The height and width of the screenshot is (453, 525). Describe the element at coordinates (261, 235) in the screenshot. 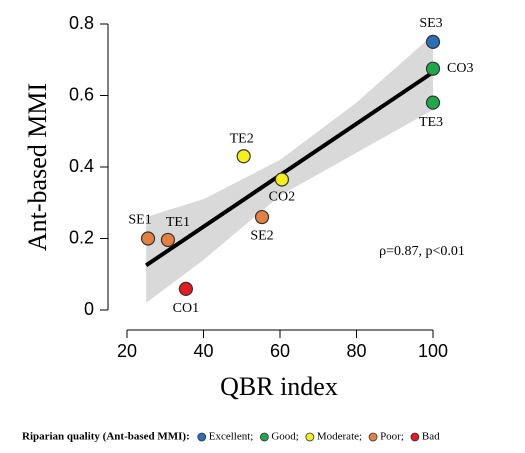

I see `point-label: SE2` at that location.